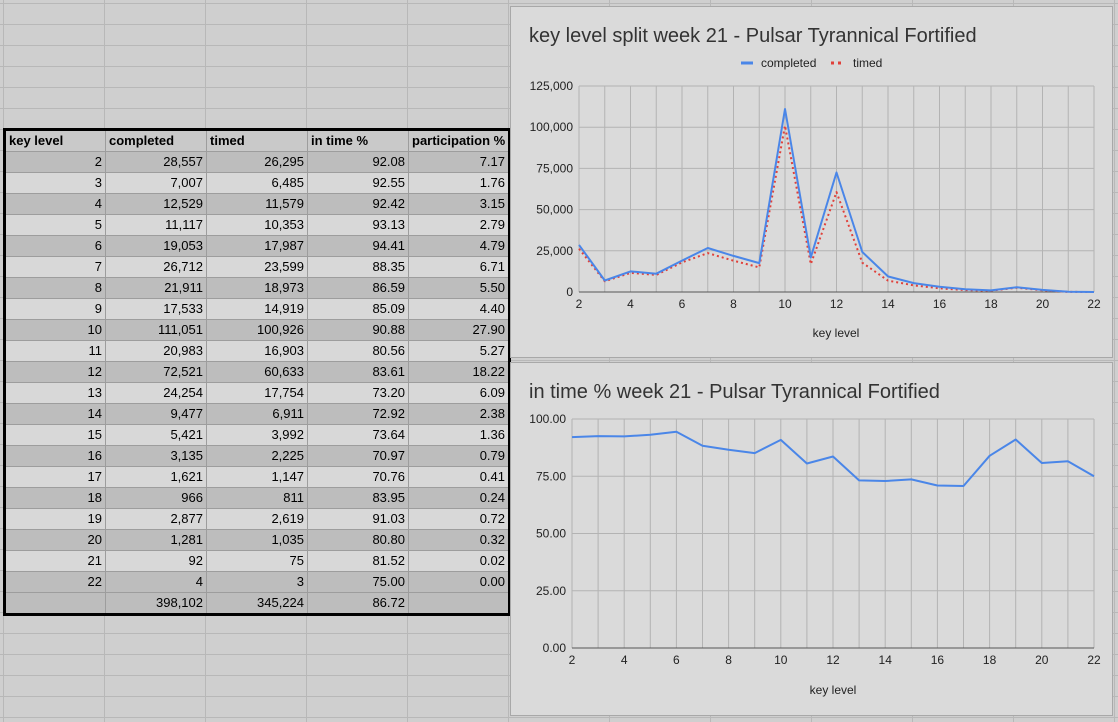  Describe the element at coordinates (257, 477) in the screenshot. I see `table-cell: 1,147` at that location.